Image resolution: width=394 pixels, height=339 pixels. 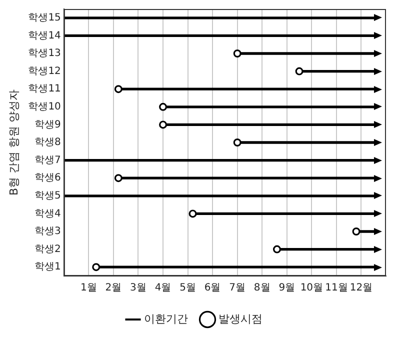 What do you see at coordinates (44, 18) in the screenshot?
I see `y-tick-label: 학생15` at bounding box center [44, 18].